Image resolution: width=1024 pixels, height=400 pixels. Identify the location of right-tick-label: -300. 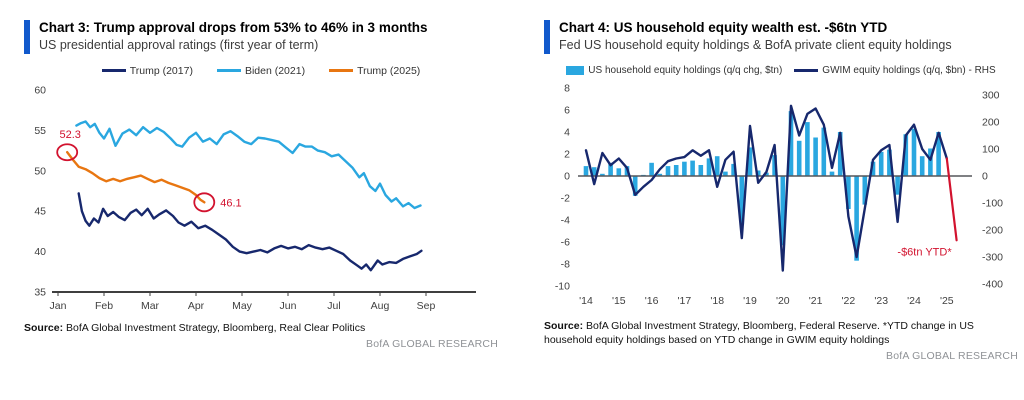
(992, 258).